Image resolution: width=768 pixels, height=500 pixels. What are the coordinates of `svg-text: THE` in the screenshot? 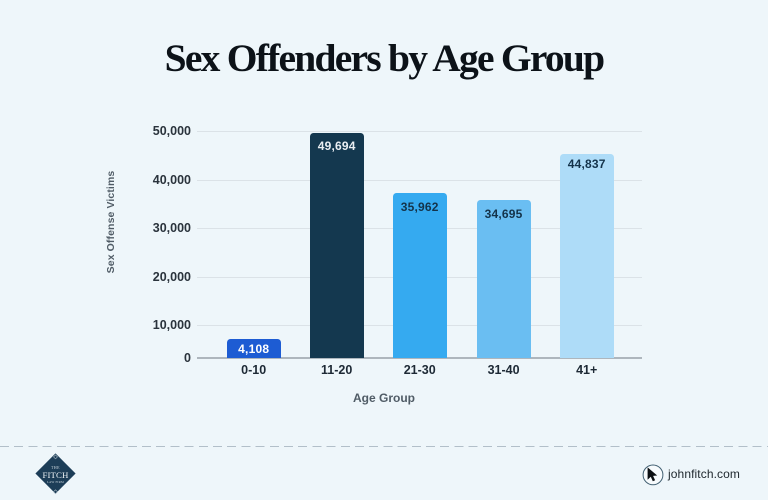 It's located at (55, 468).